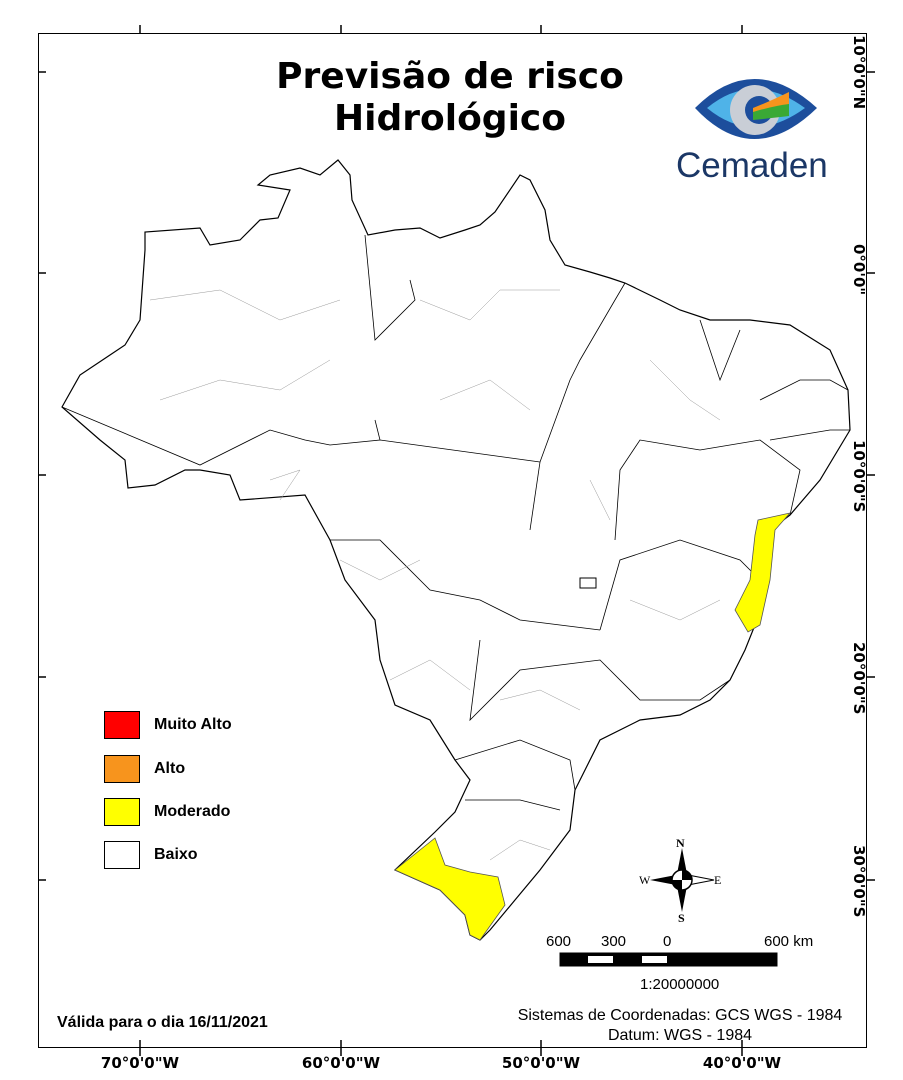 Image resolution: width=903 pixels, height=1080 pixels. I want to click on lat-label: 0°0'0", so click(859, 270).